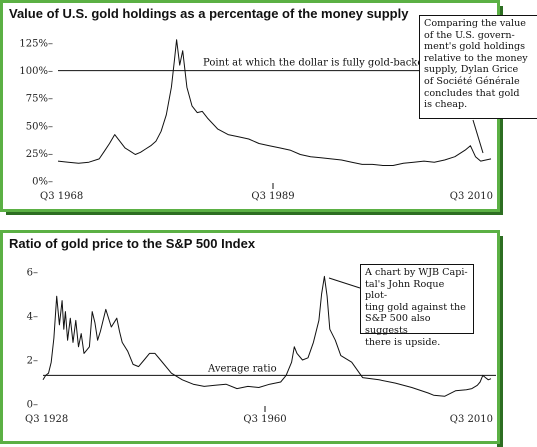 This screenshot has height=447, width=537. Describe the element at coordinates (61, 196) in the screenshot. I see `x-tick-label: Q3 1968` at that location.